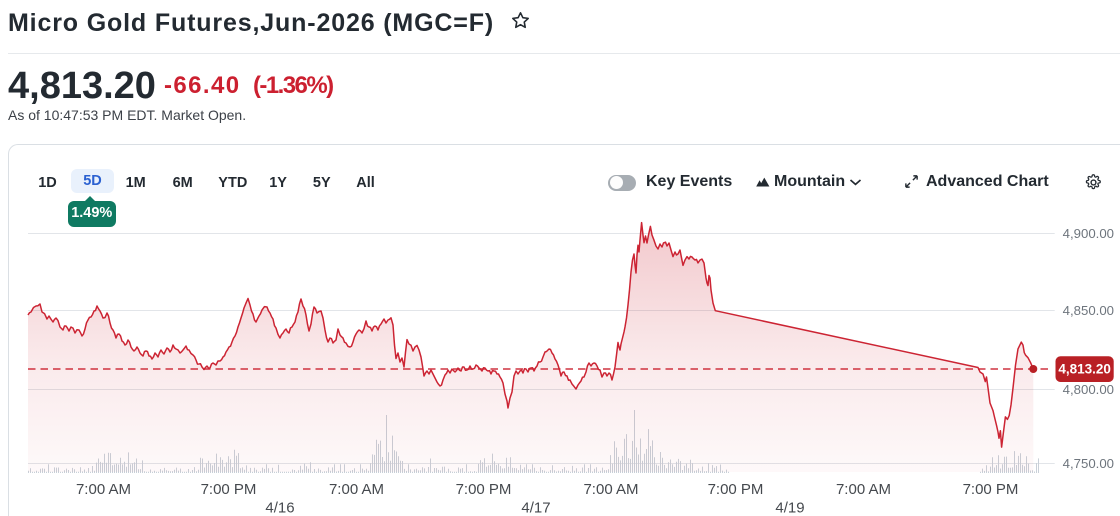  I want to click on svg-text: 4,800.00, so click(1088, 389).